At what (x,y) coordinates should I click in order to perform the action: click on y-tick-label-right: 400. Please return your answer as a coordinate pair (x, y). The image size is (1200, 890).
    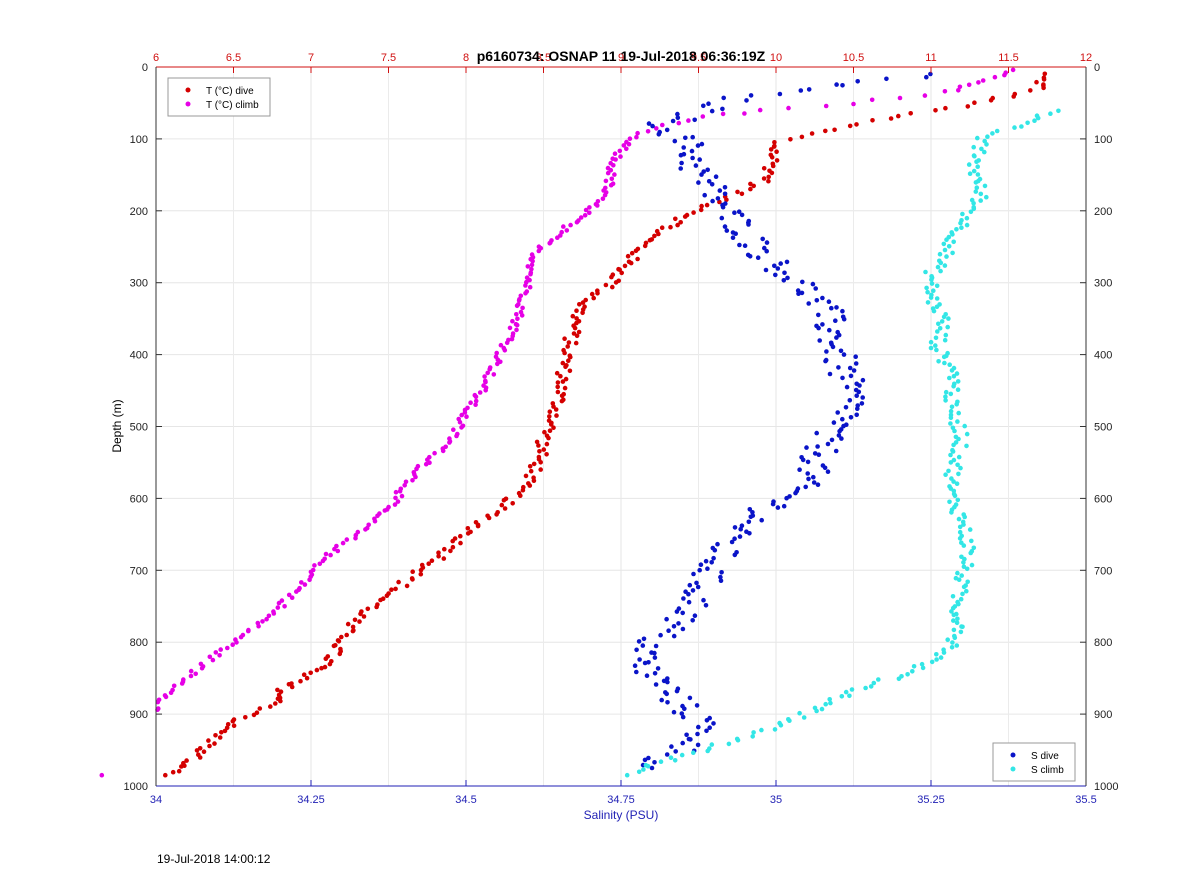
    Looking at the image, I should click on (1103, 356).